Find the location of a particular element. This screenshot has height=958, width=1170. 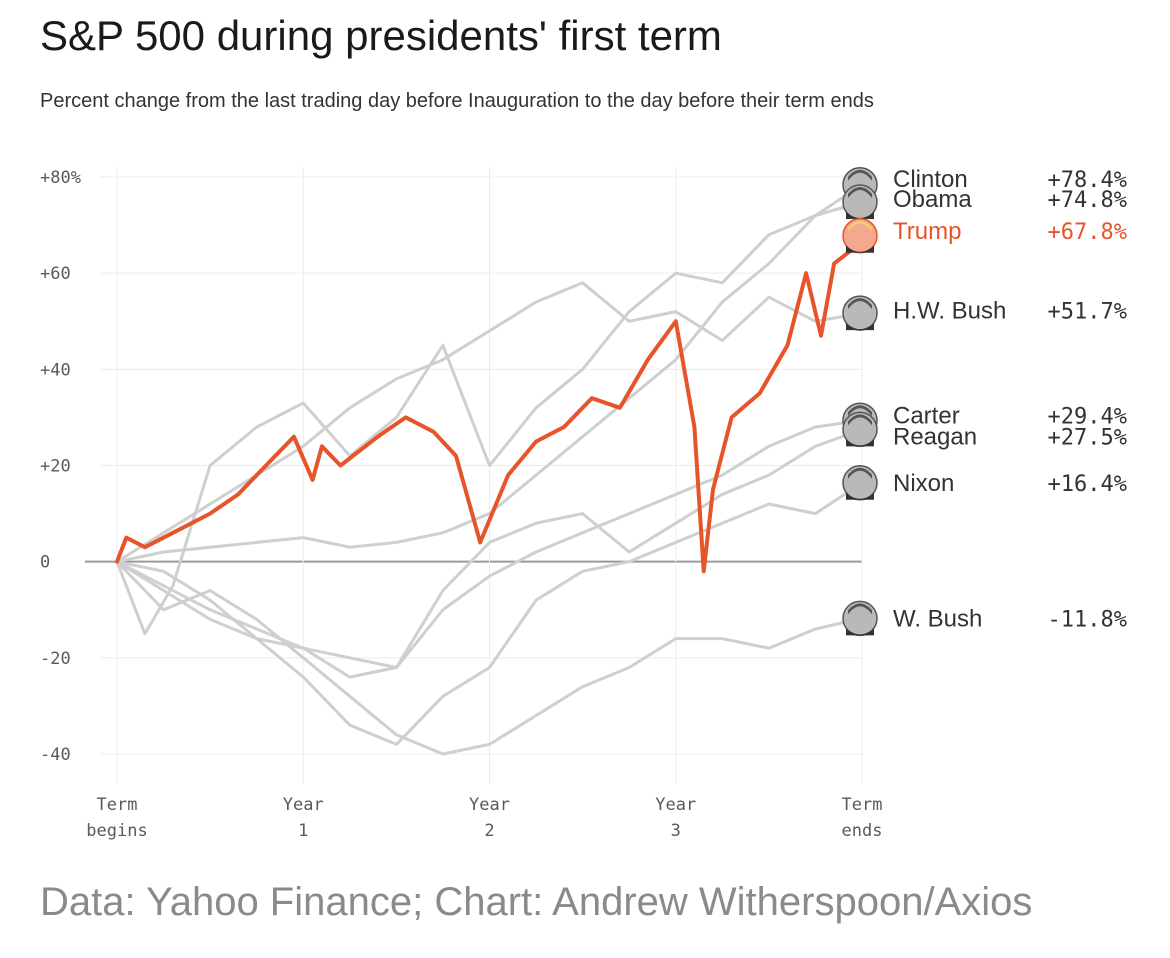

chart-title: S&P 500 during presidents' first term is located at coordinates (381, 35).